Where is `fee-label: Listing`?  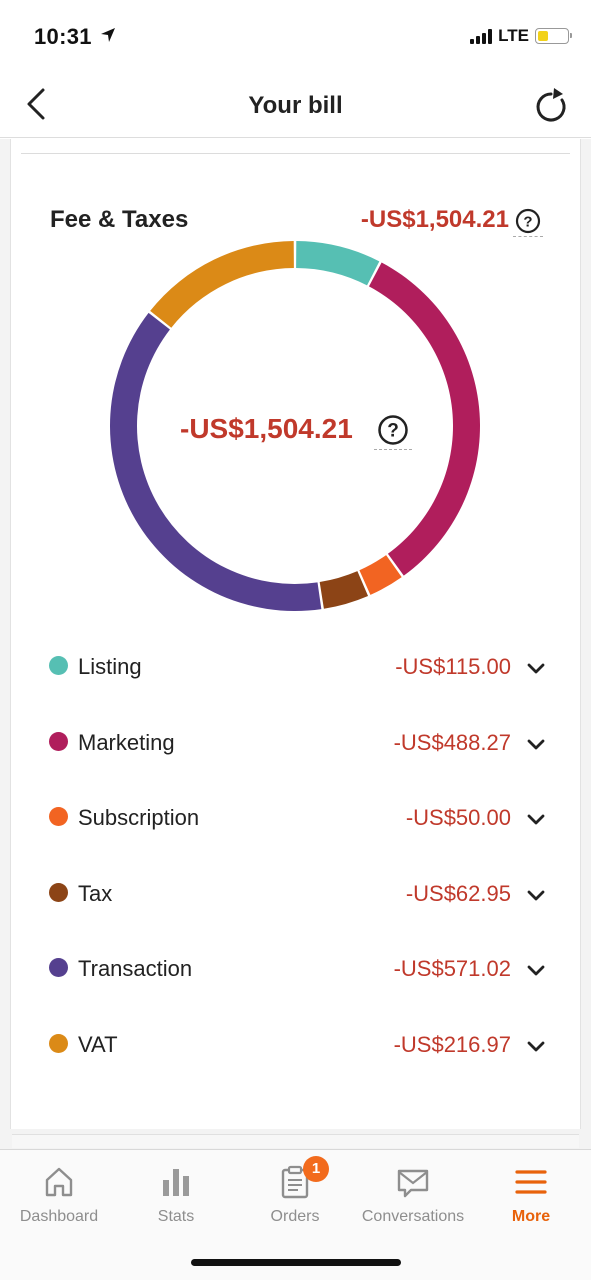 fee-label: Listing is located at coordinates (110, 666).